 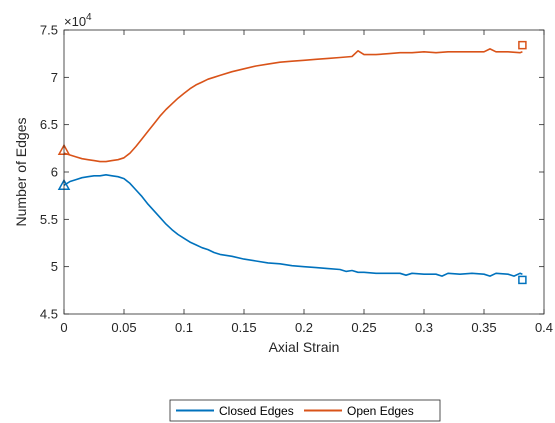 What do you see at coordinates (256, 411) in the screenshot?
I see `legend-label: Closed Edges` at bounding box center [256, 411].